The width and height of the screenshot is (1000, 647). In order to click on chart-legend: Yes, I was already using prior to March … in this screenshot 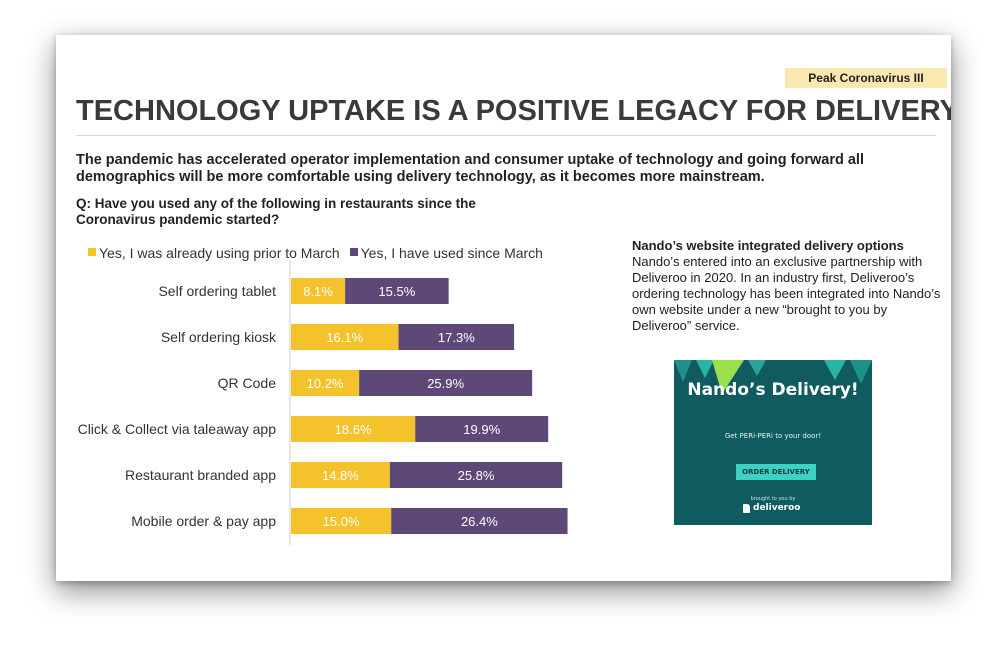, I will do `click(318, 253)`.